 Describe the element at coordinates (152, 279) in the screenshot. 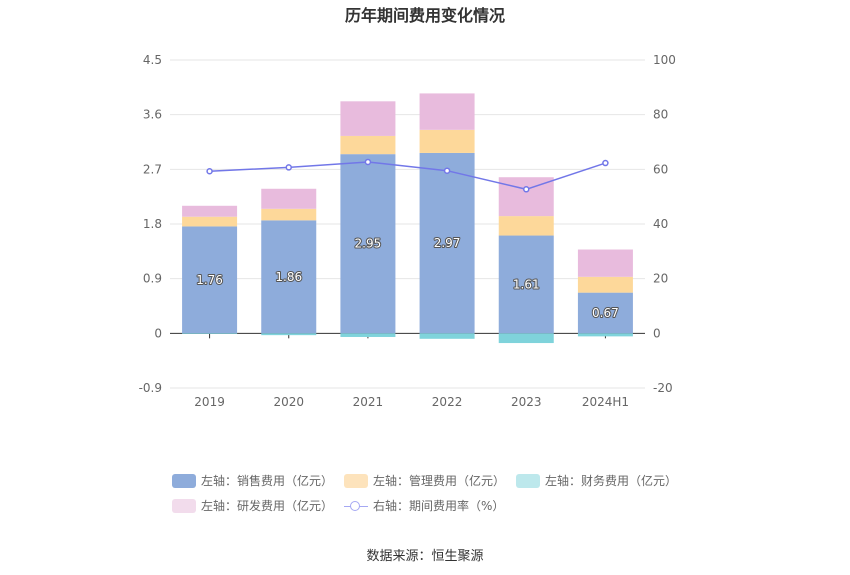

I see `left-axis-tick-label: 0.9` at that location.